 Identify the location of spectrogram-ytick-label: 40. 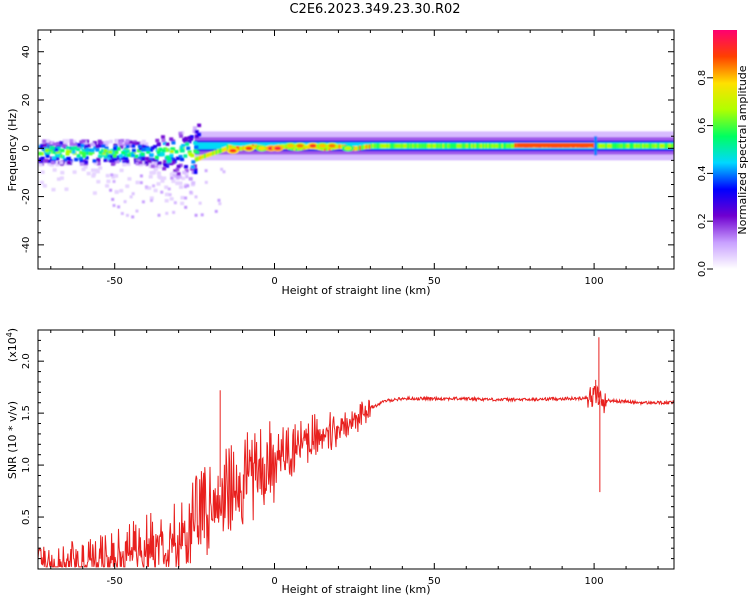
(26, 51).